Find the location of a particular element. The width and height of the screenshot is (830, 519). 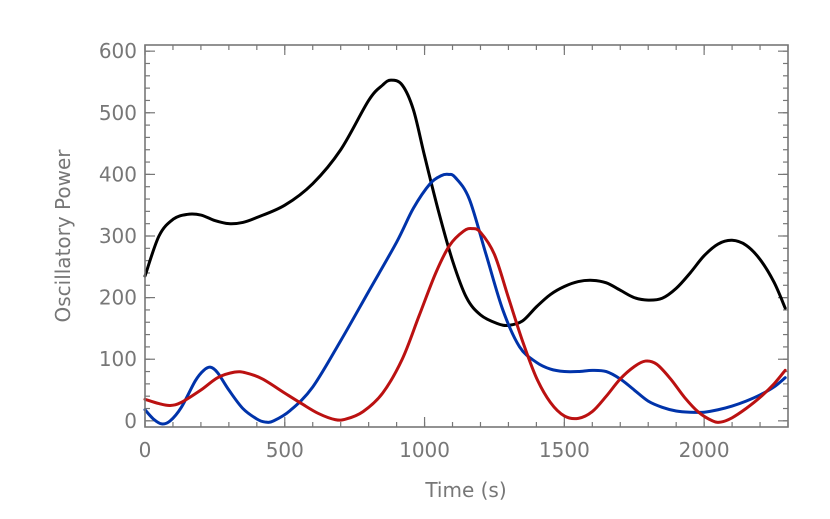

x-tick-label: 1000 is located at coordinates (424, 450).